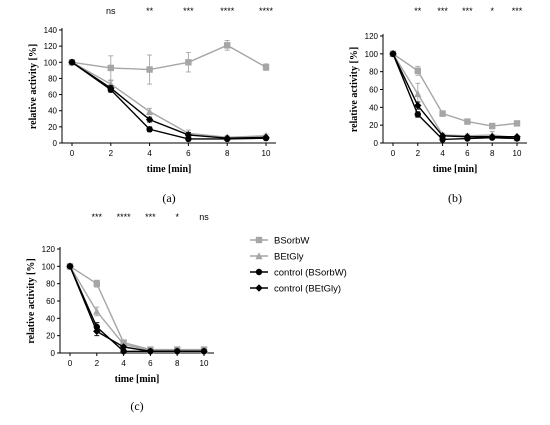 The image size is (550, 425). I want to click on legend-label: BSorbW, so click(291, 241).